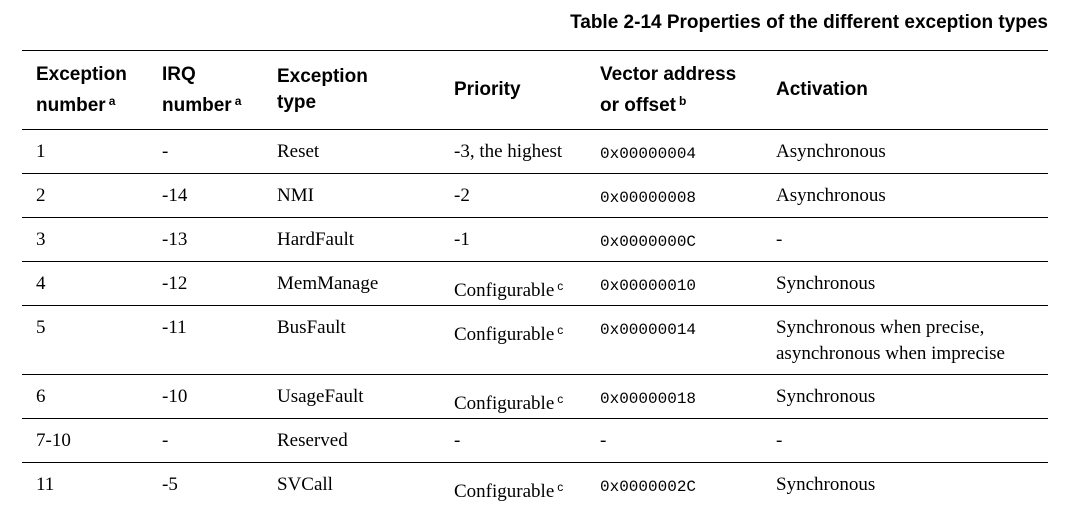 The height and width of the screenshot is (510, 1070). I want to click on cell-exception-number-text: 7-10, so click(53, 440).